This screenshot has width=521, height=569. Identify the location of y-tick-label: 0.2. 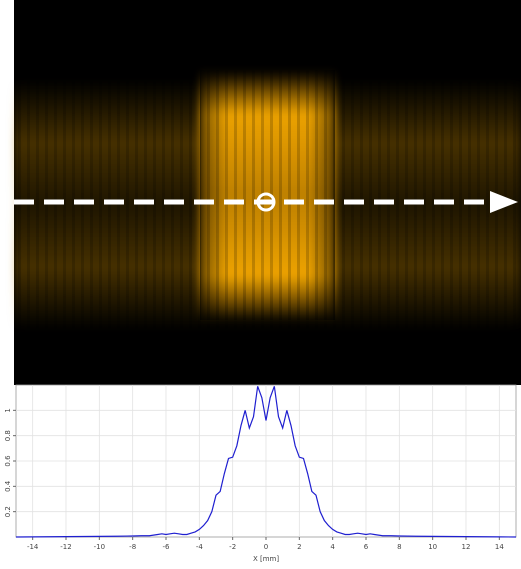
(8, 511).